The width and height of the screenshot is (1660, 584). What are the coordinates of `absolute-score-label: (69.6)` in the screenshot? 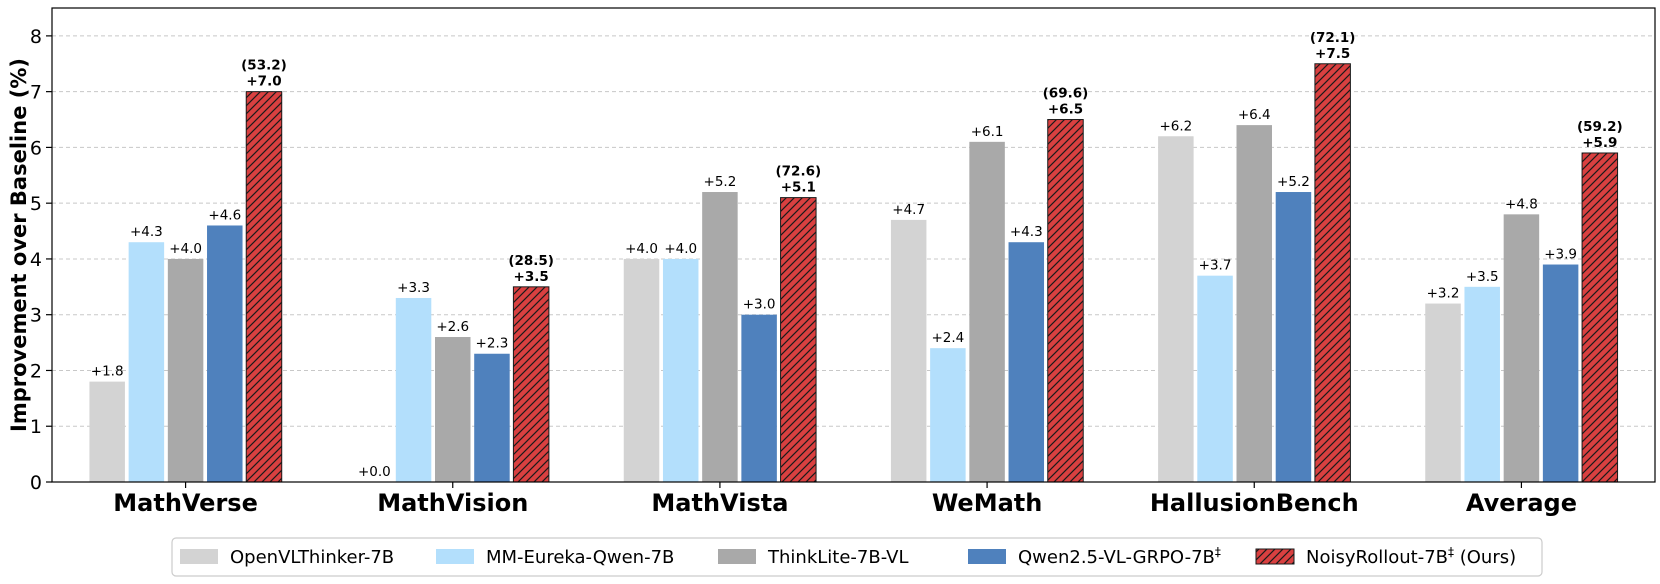 It's located at (1066, 94).